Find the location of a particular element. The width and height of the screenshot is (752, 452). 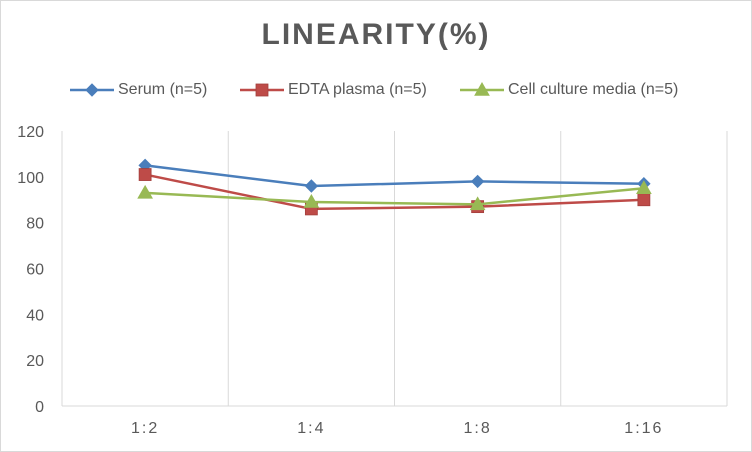

y-tick-label: 60 is located at coordinates (35, 270).